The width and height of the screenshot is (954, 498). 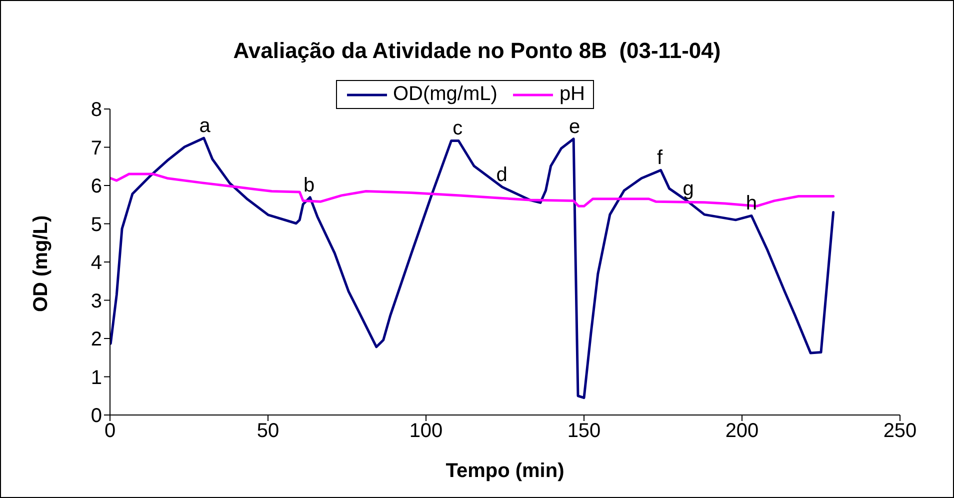 What do you see at coordinates (309, 185) in the screenshot?
I see `annotation: b` at bounding box center [309, 185].